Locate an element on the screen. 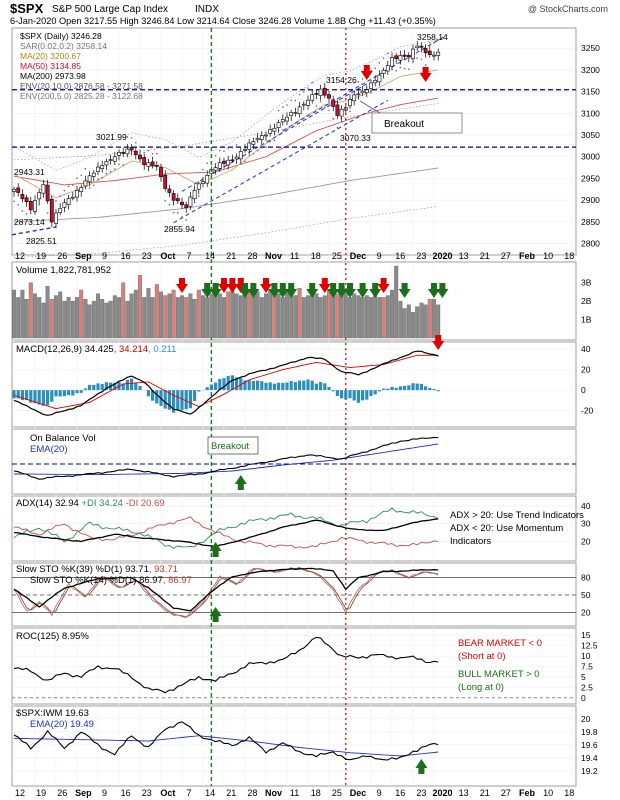  sto-y-tick-1: 50 is located at coordinates (586, 595).